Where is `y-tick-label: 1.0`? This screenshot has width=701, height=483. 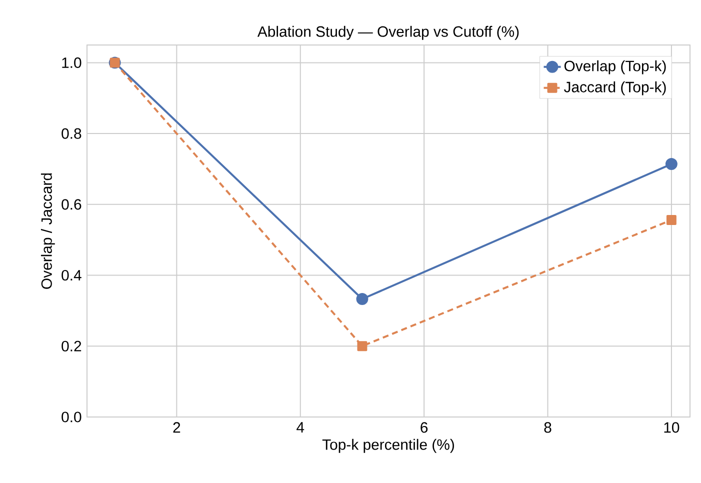 y-tick-label: 1.0 is located at coordinates (72, 62).